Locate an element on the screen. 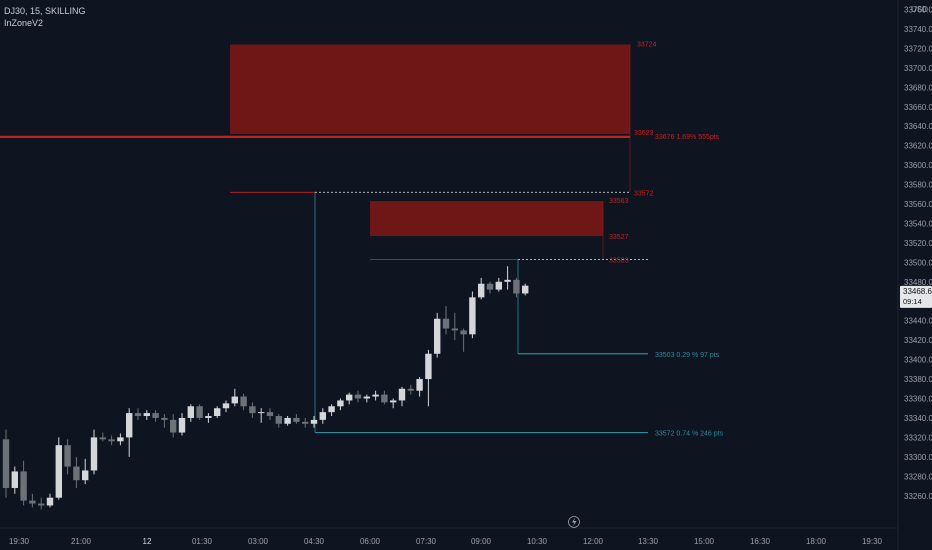 This screenshot has width=932, height=550. lightning-icon-bolt is located at coordinates (574, 522).